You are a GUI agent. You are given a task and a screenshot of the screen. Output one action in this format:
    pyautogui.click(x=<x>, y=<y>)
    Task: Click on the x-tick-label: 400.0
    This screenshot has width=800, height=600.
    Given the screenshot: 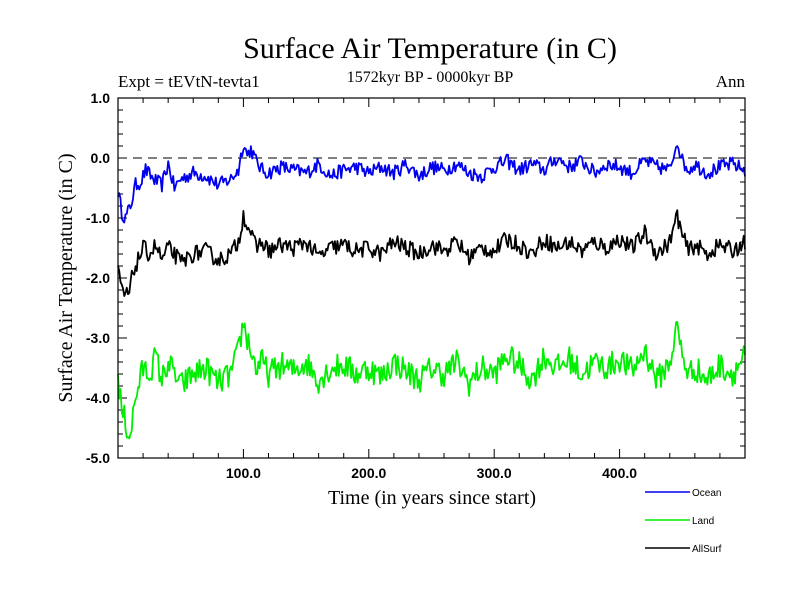 What is the action you would take?
    pyautogui.click(x=619, y=473)
    